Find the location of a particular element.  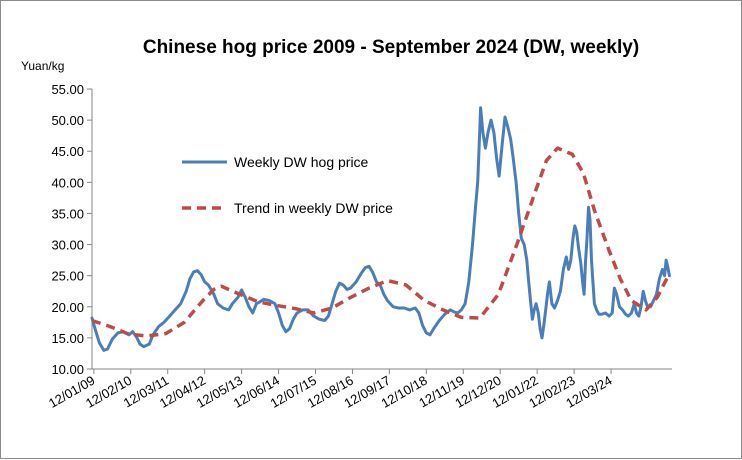

y-tick-label: 15.00 is located at coordinates (67, 338).